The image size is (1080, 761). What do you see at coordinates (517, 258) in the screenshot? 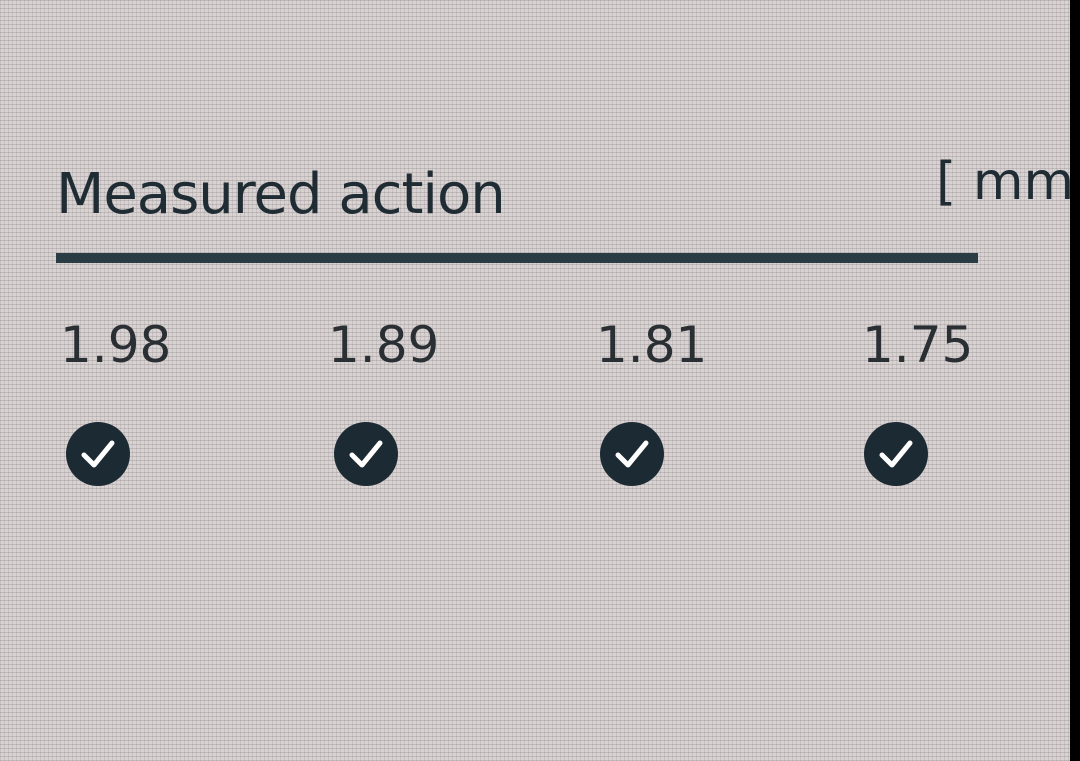
I see `divider` at bounding box center [517, 258].